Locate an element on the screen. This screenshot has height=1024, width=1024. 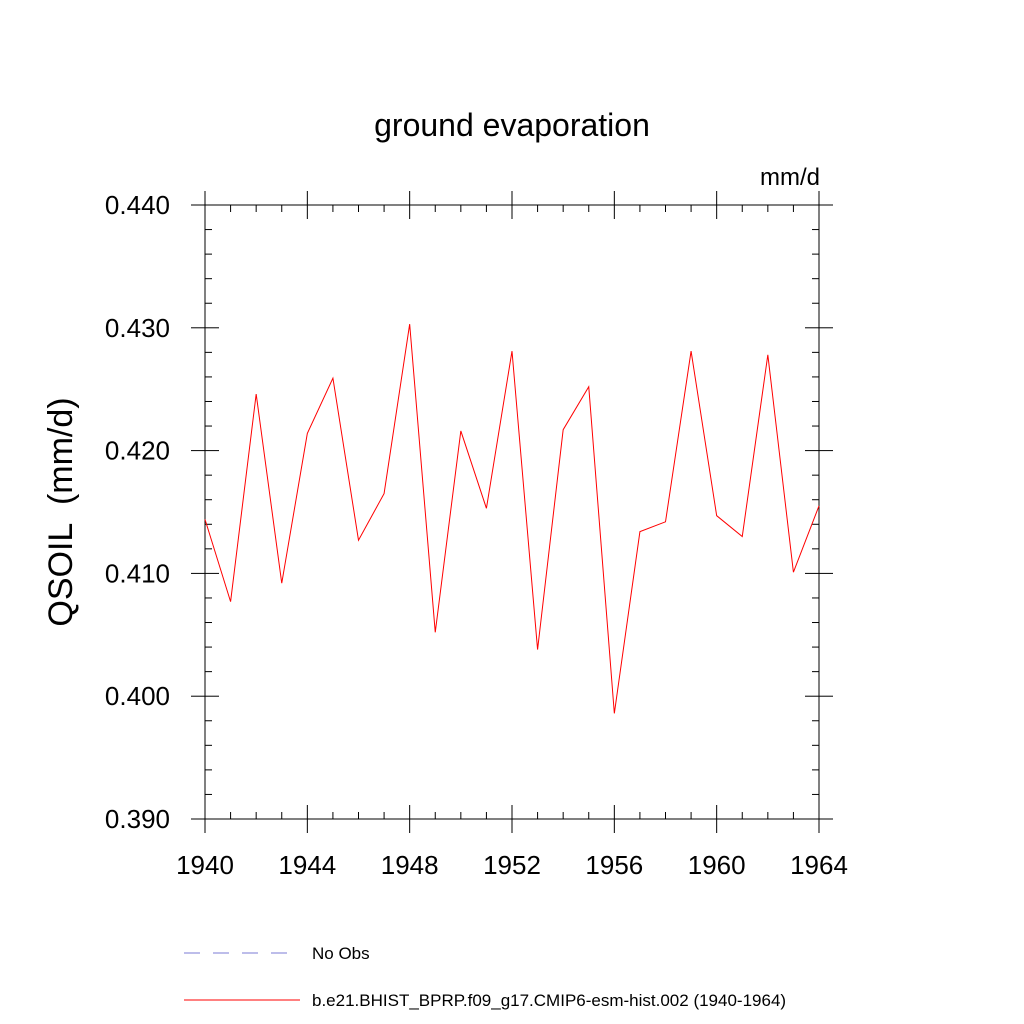
x-tick-label: 1960 is located at coordinates (717, 865).